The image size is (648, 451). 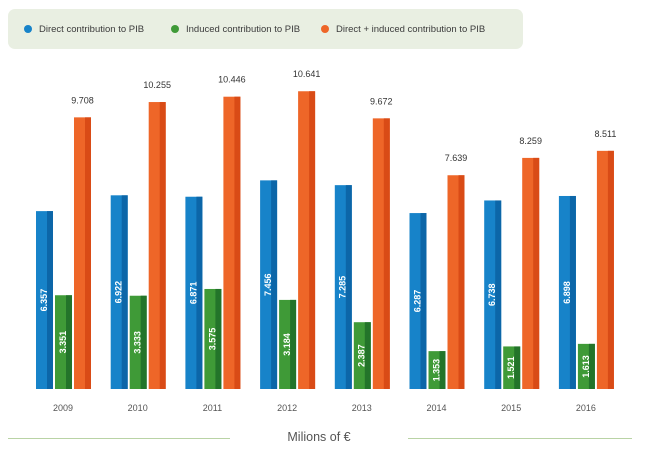 I want to click on bar-shade-2-2010, so click(x=162, y=246).